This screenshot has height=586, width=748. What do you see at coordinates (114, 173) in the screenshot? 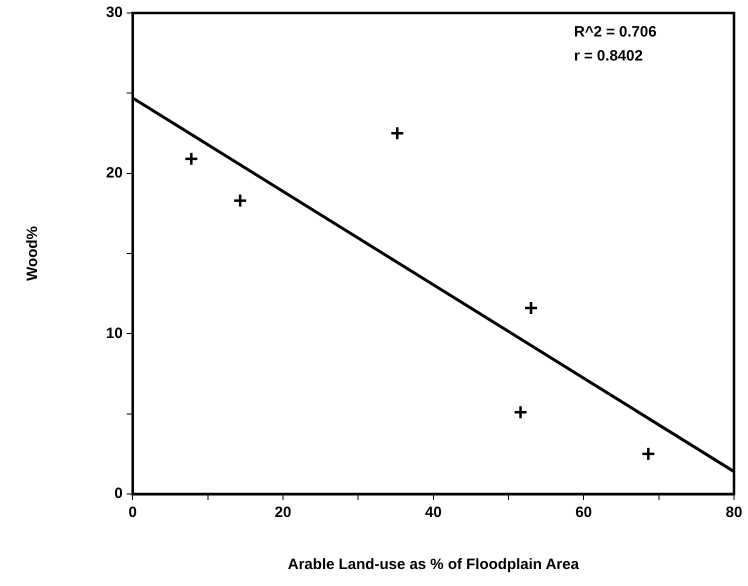
I see `y-tick-label: 20` at bounding box center [114, 173].